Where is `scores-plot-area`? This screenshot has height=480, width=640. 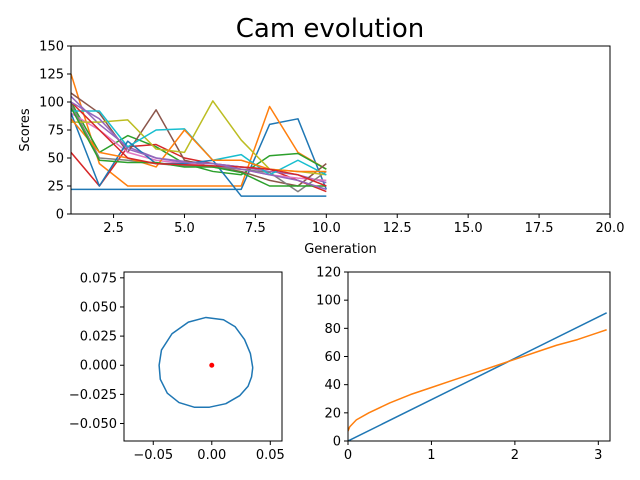 scores-plot-area is located at coordinates (199, 135).